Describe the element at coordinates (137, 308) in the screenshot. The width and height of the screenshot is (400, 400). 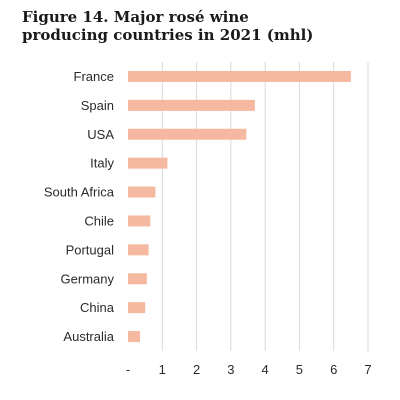
I see `bar-china` at that location.